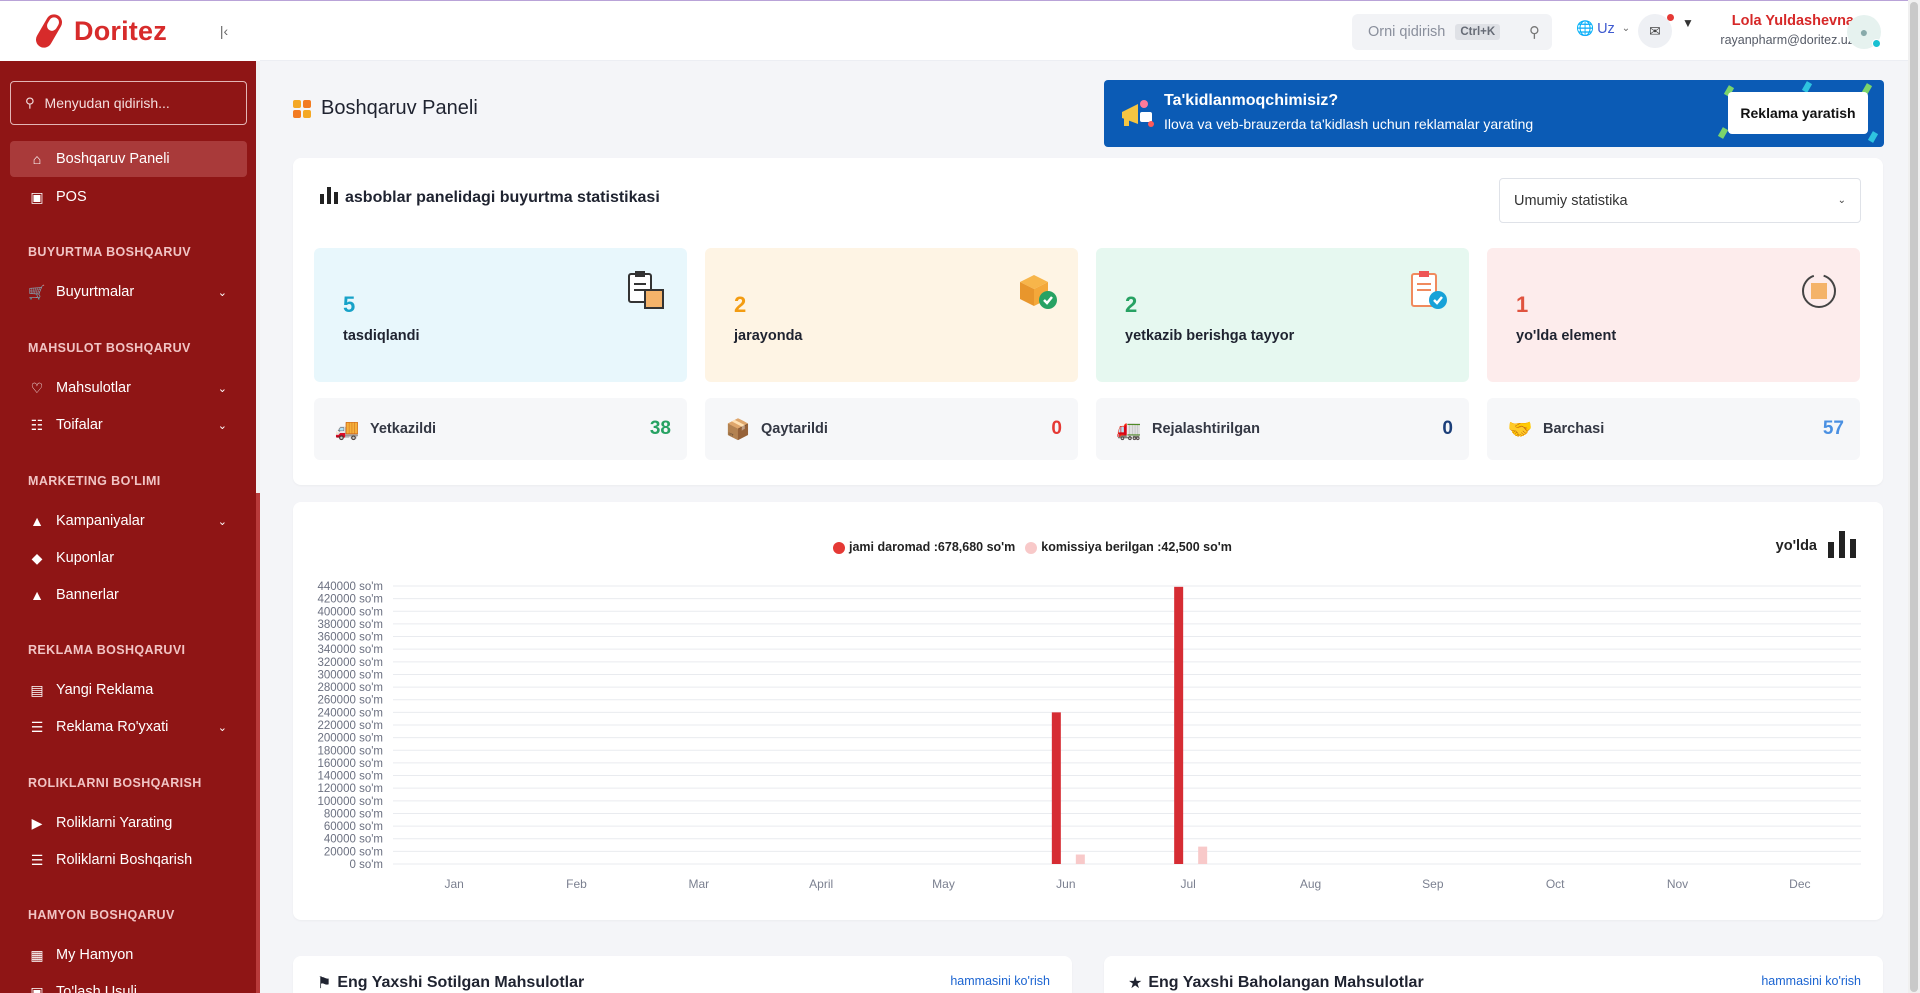  What do you see at coordinates (1065, 884) in the screenshot?
I see `x-tick-label: Jun` at bounding box center [1065, 884].